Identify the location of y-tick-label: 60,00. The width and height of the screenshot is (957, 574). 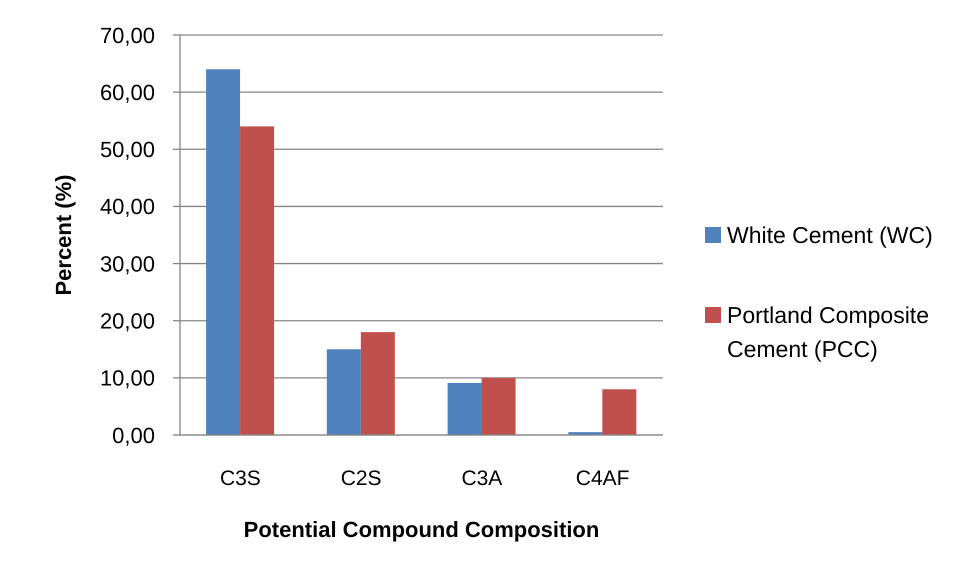
(127, 92).